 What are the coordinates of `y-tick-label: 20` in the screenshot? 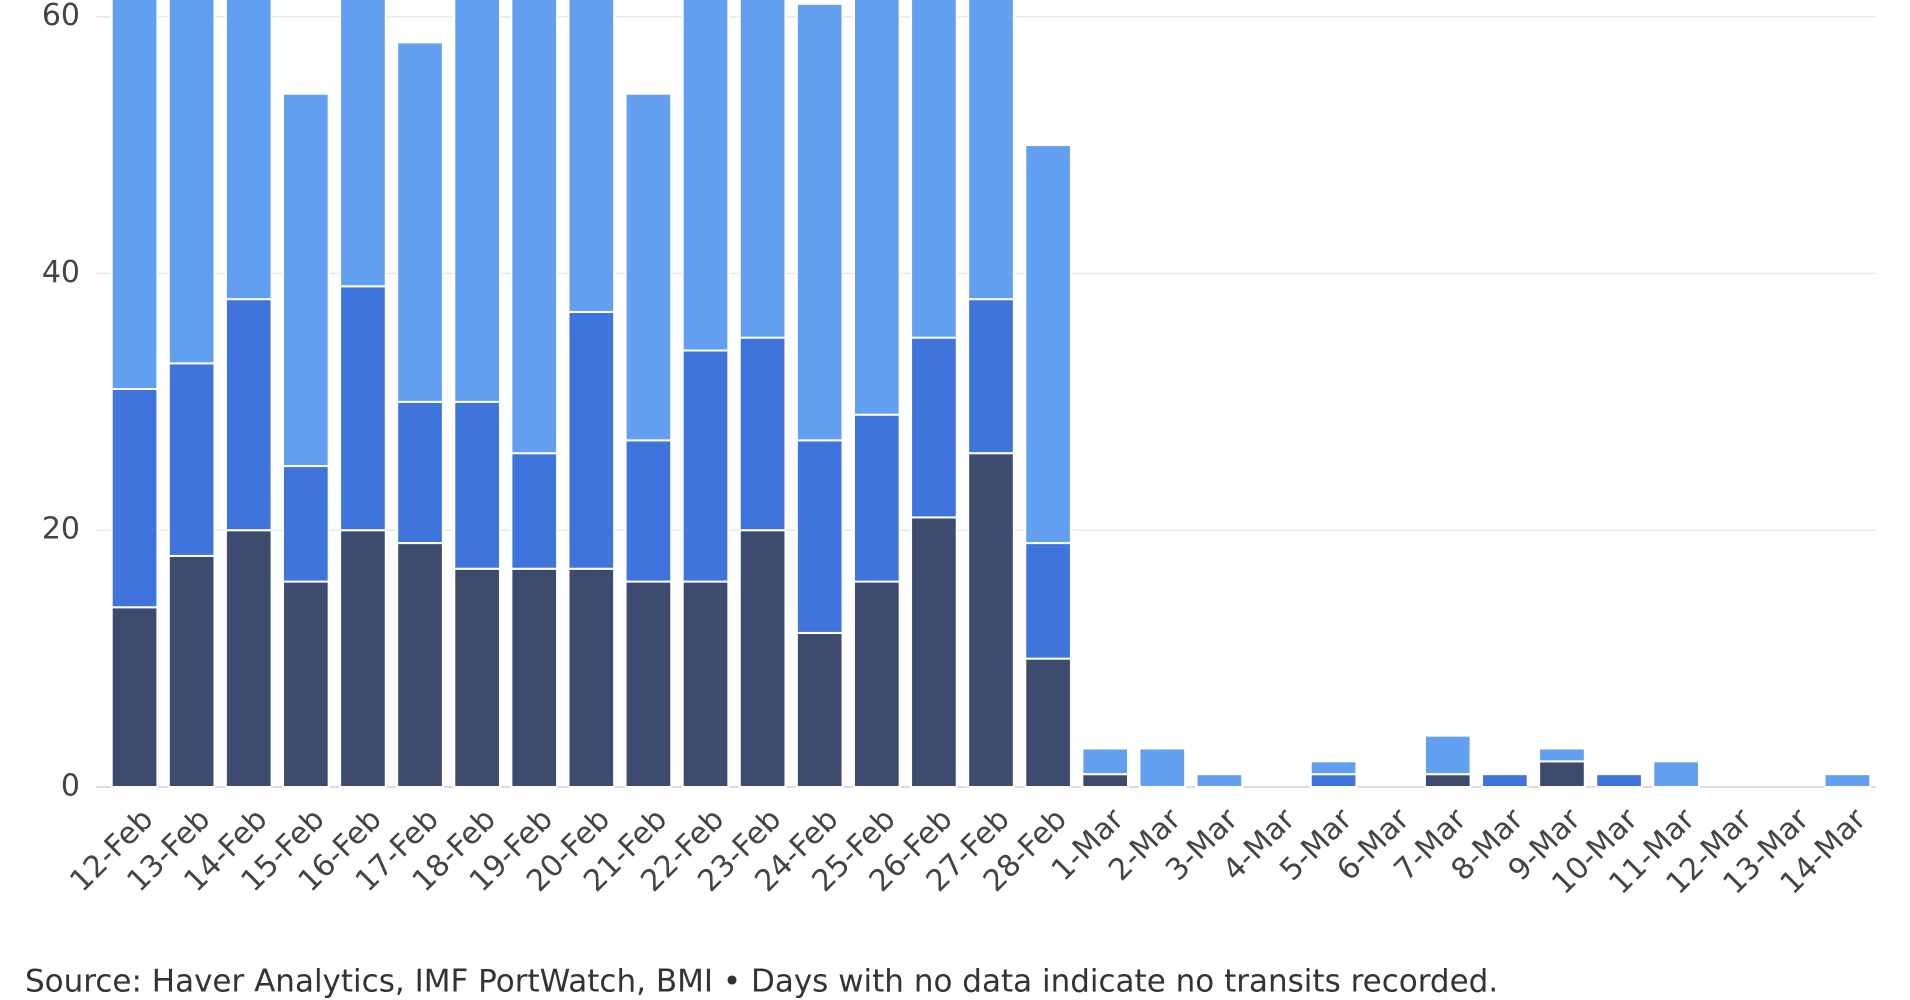 It's located at (61, 529).